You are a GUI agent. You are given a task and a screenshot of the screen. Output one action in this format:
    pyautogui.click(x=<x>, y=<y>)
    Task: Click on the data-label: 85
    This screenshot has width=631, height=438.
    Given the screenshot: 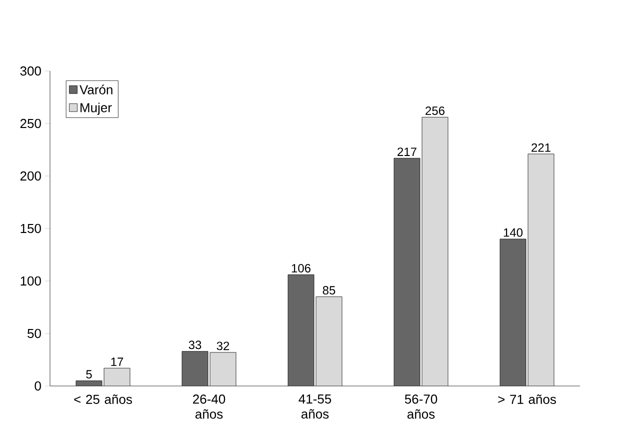 What is the action you would take?
    pyautogui.click(x=329, y=290)
    